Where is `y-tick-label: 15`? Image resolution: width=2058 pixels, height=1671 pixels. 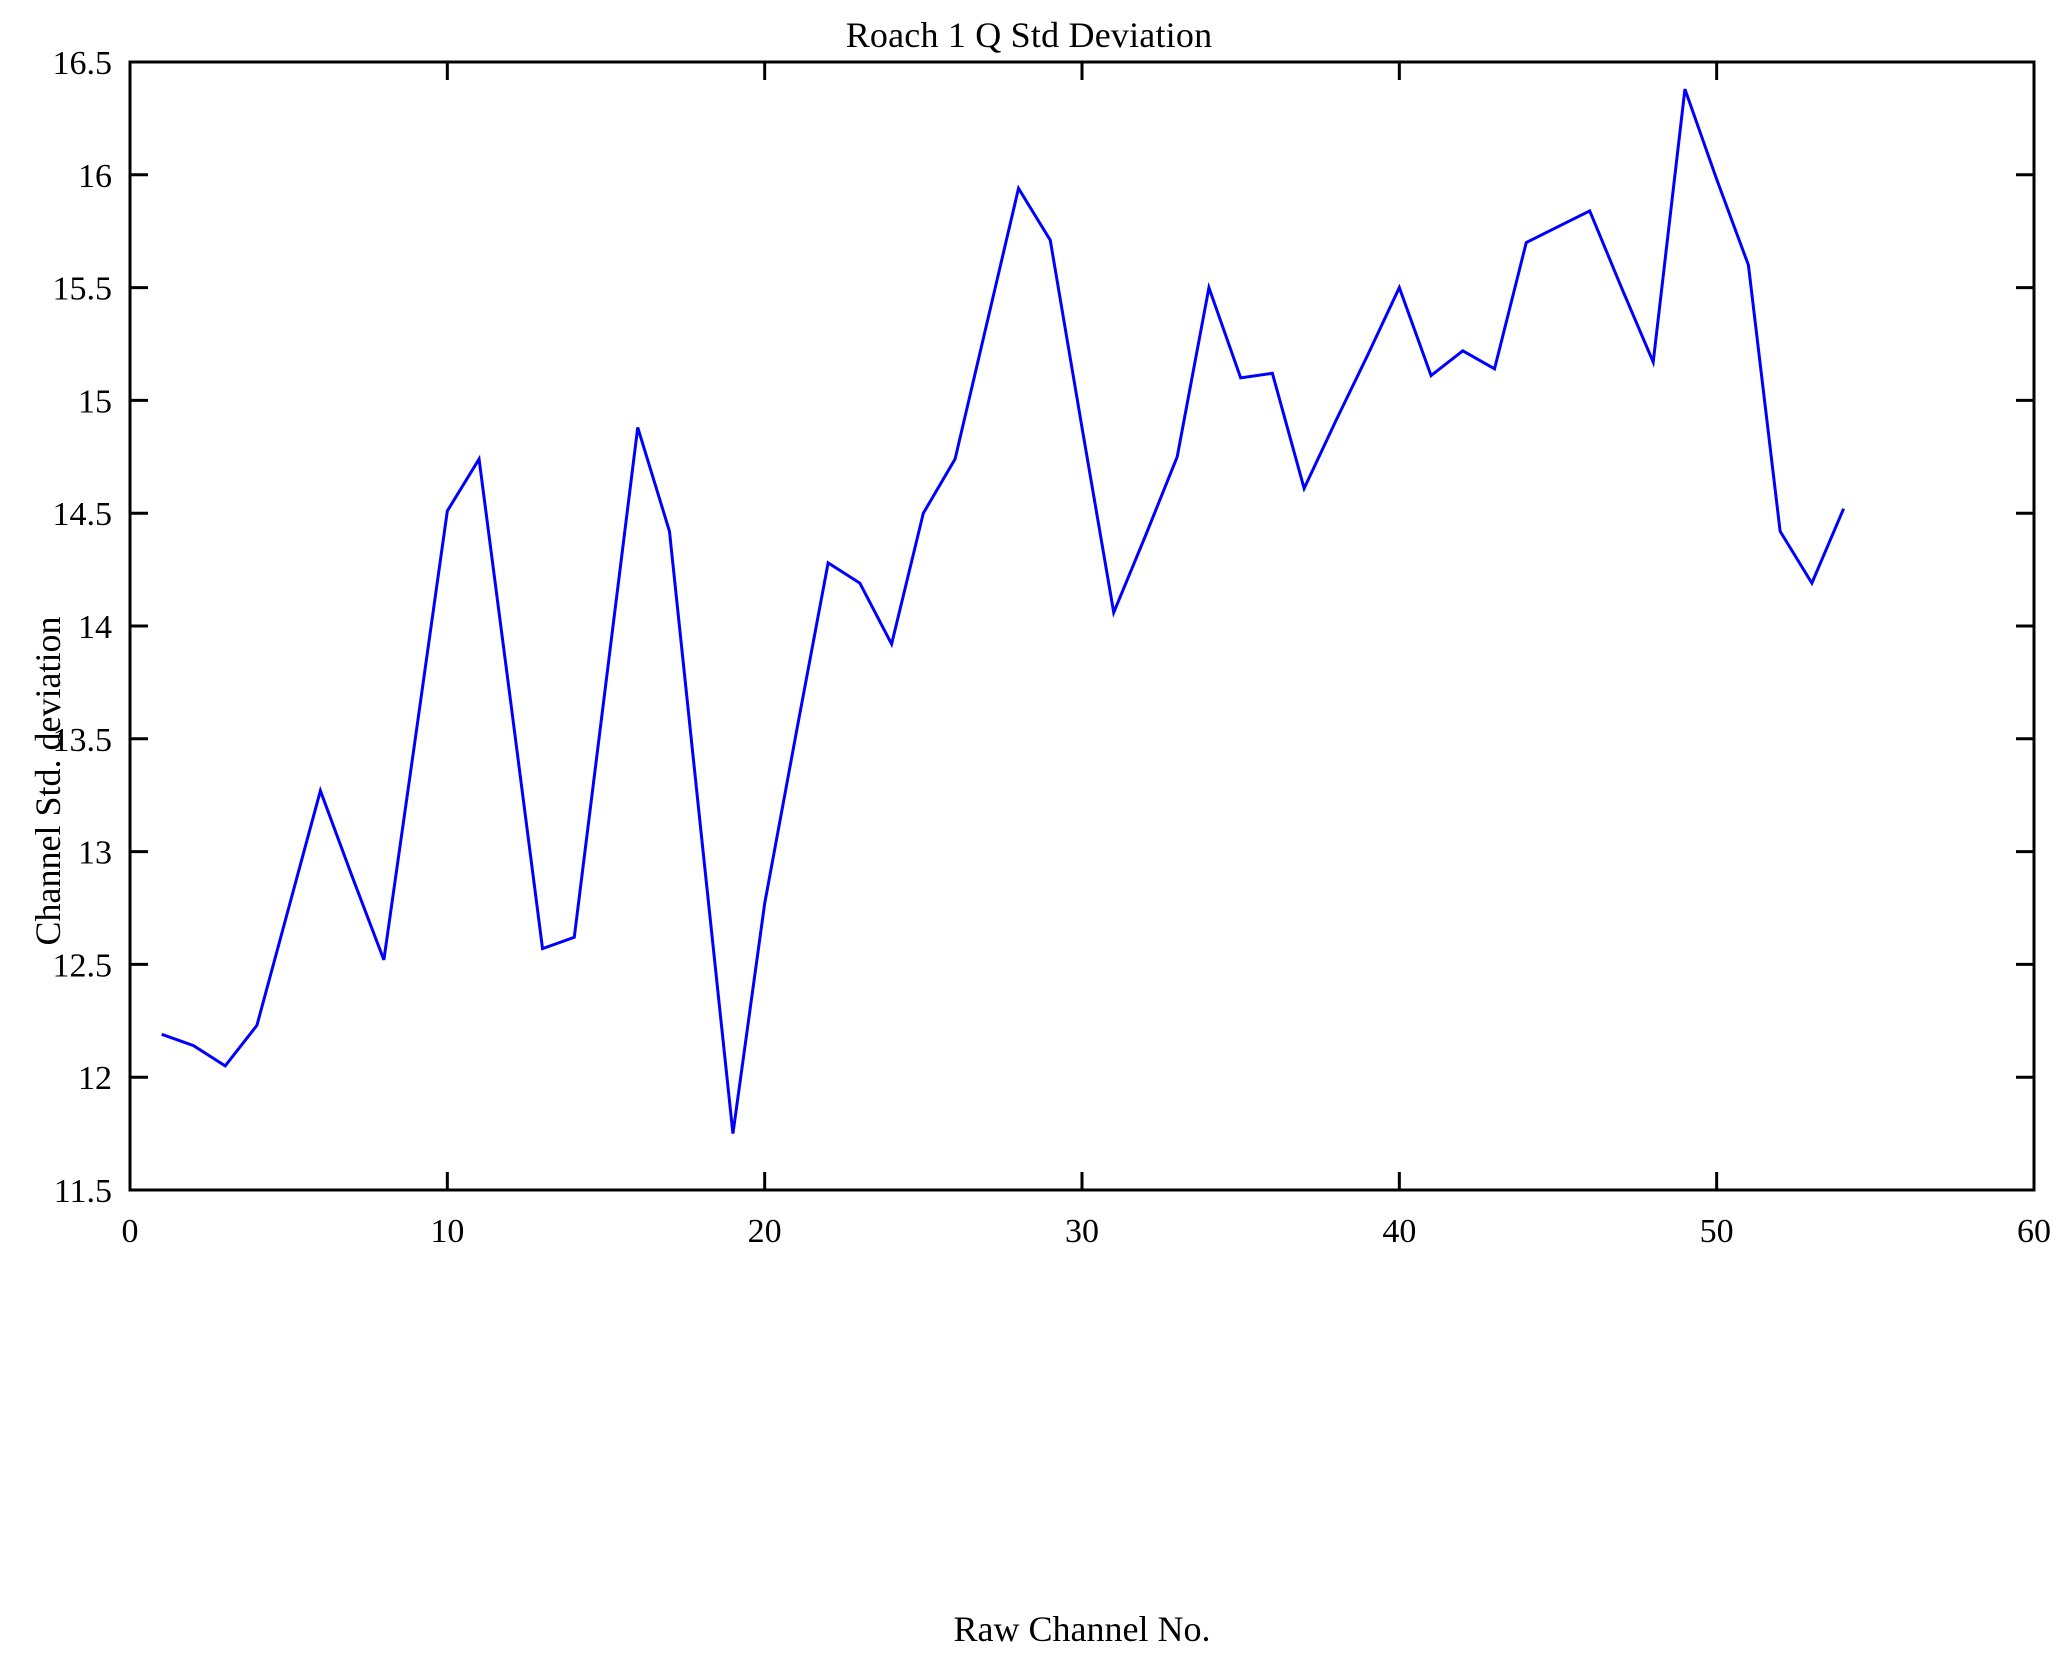
y-tick-label: 15 is located at coordinates (95, 401).